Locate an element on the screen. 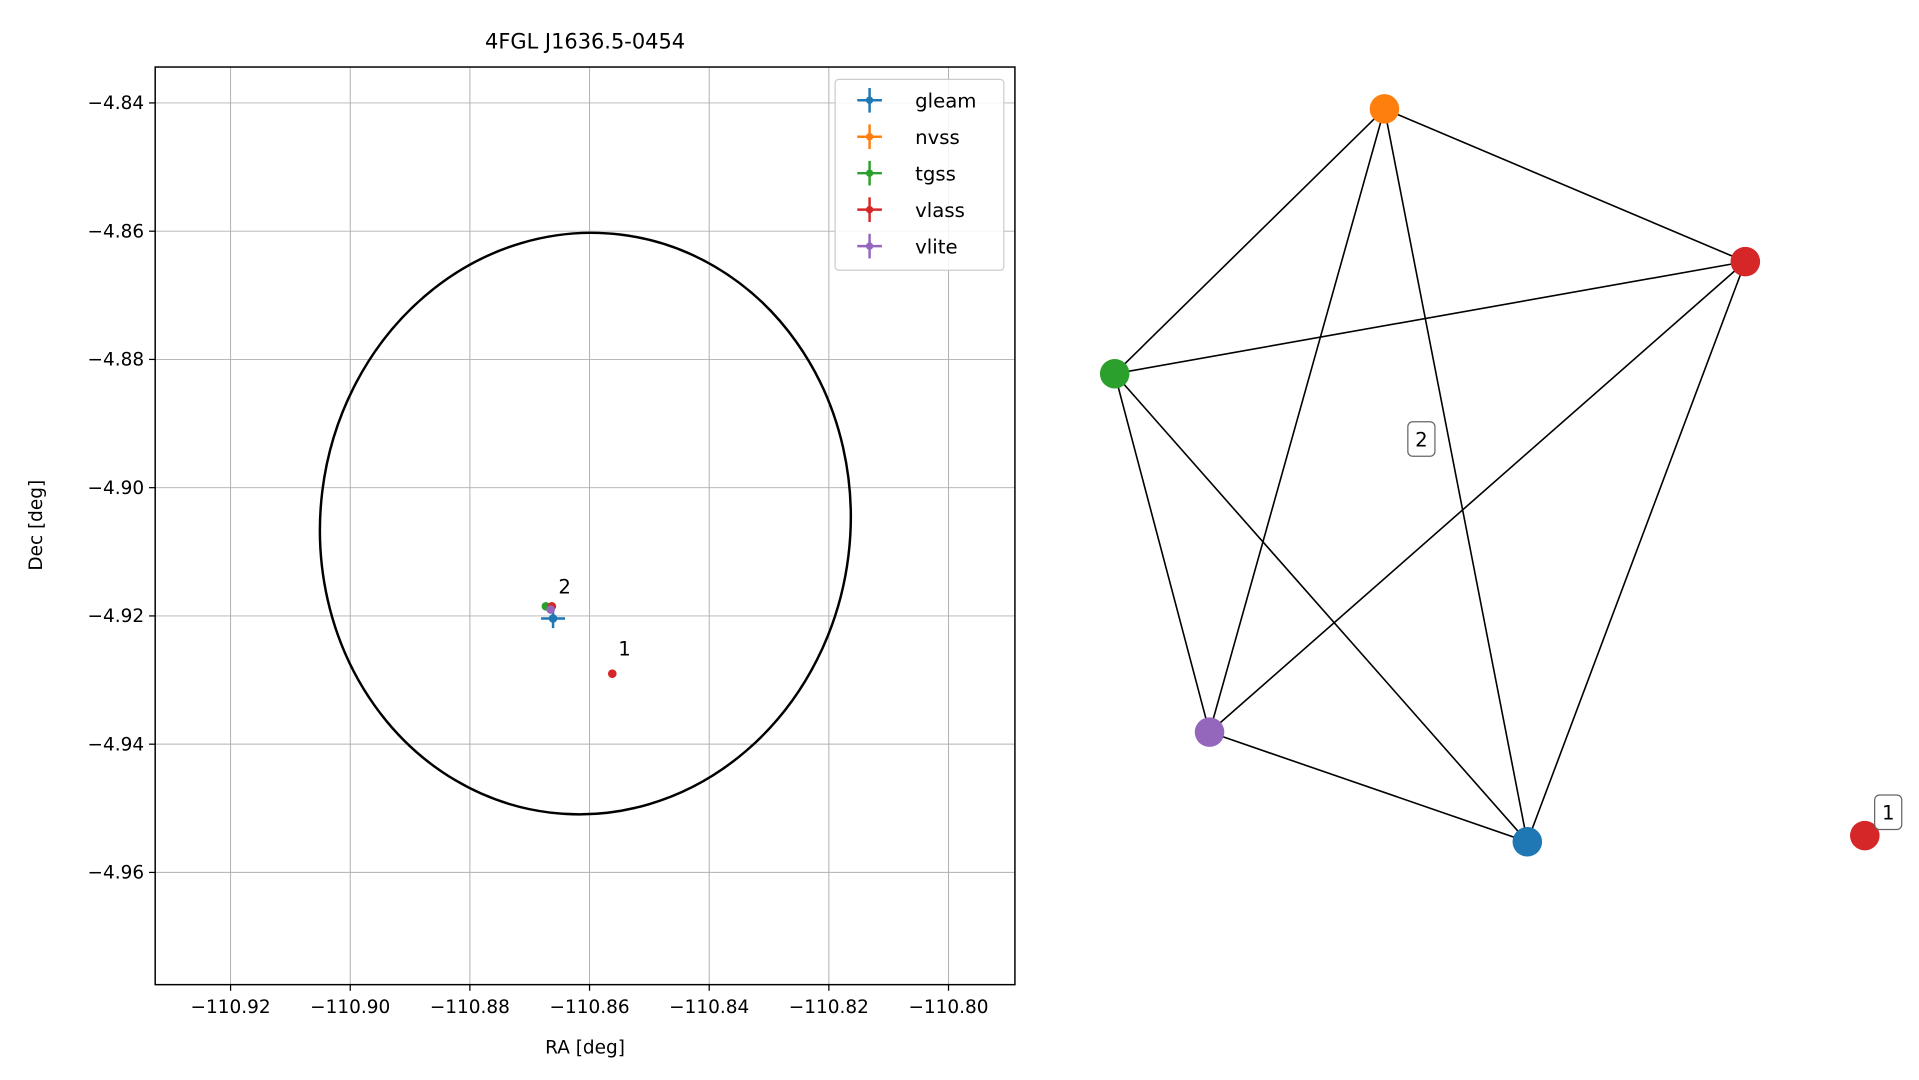 This screenshot has width=1919, height=1080. legend-label: tgss is located at coordinates (935, 174).